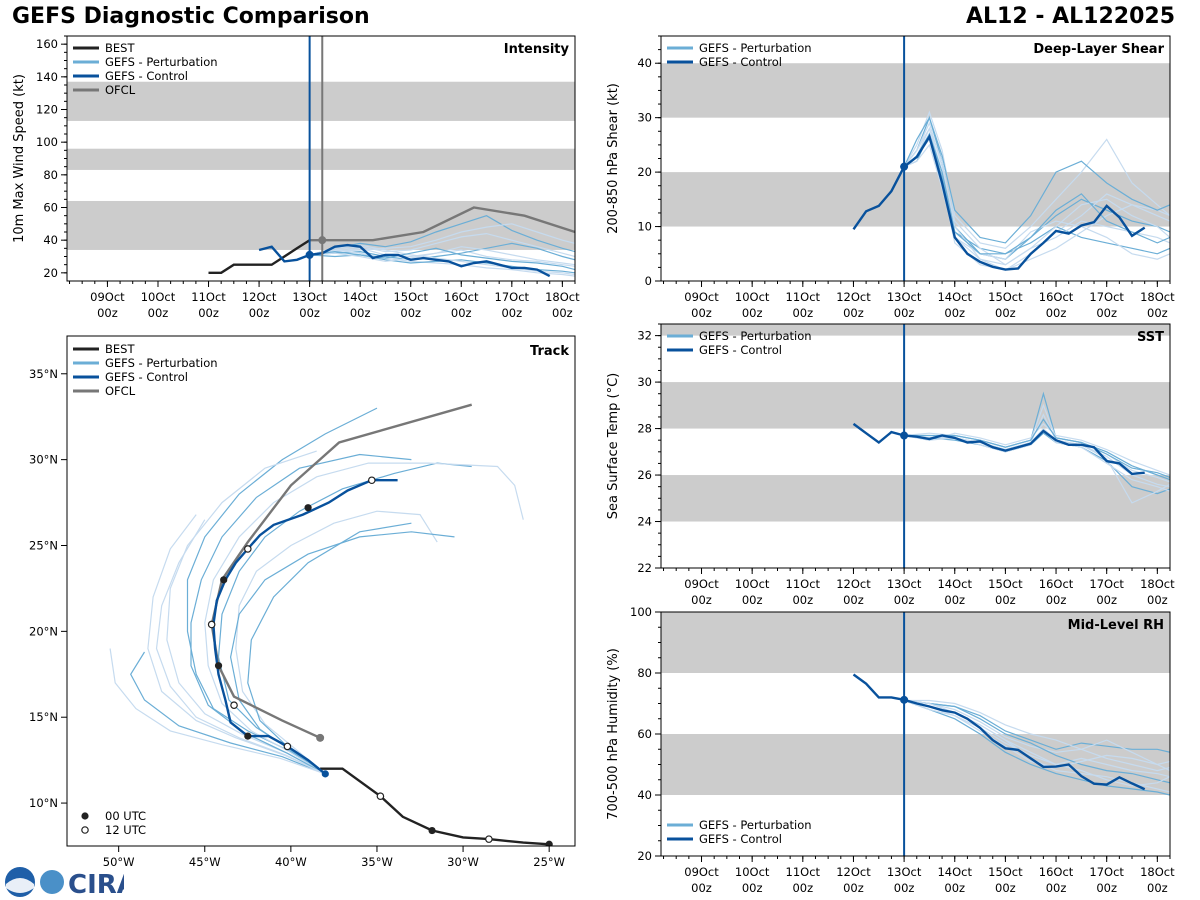 This screenshot has height=900, width=1200. Describe the element at coordinates (43, 460) in the screenshot. I see `y-tick-label-track-4: 30°N` at that location.